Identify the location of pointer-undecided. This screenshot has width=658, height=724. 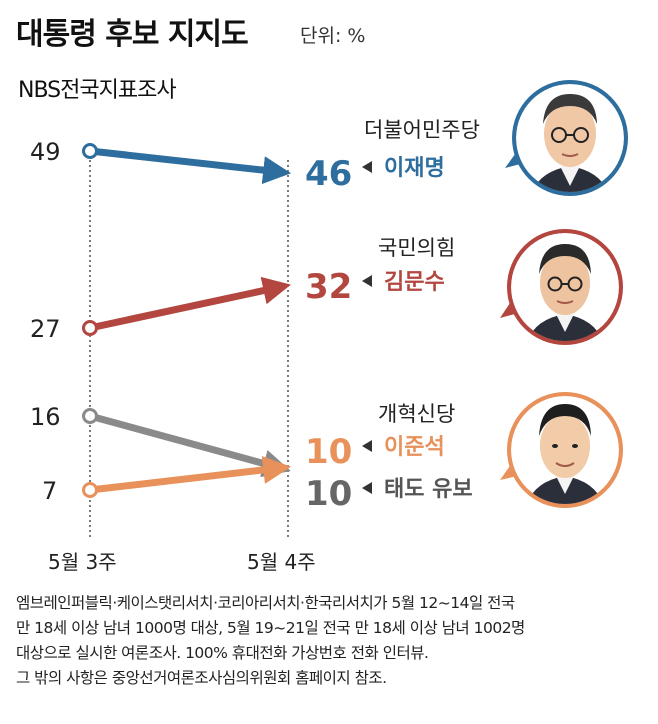
(367, 488).